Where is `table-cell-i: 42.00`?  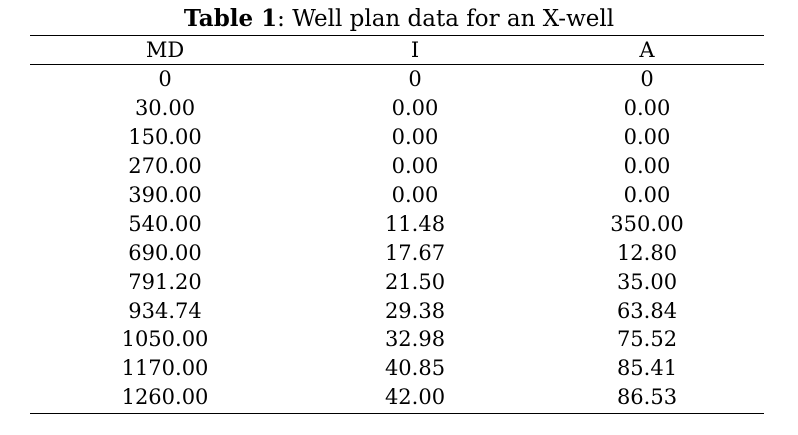 table-cell-i: 42.00 is located at coordinates (415, 397).